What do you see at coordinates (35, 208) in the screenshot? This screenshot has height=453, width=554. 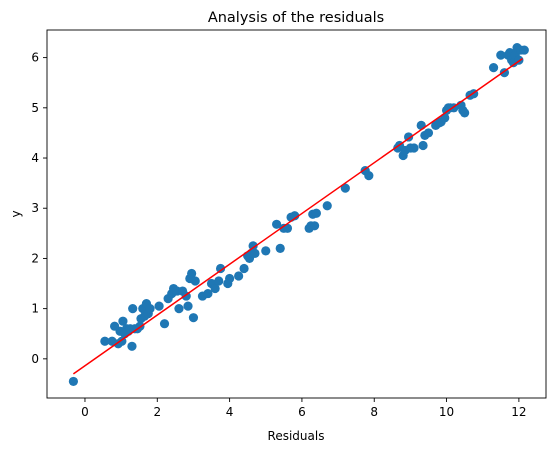 I see `y-tick-label: 3` at bounding box center [35, 208].